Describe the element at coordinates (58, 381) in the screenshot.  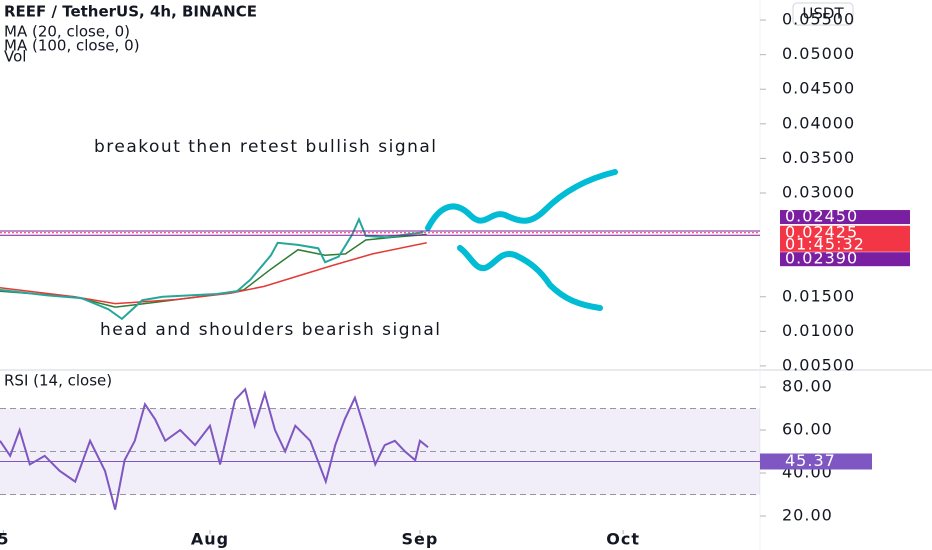
I see `rsi-title: RSI (14, close)` at that location.